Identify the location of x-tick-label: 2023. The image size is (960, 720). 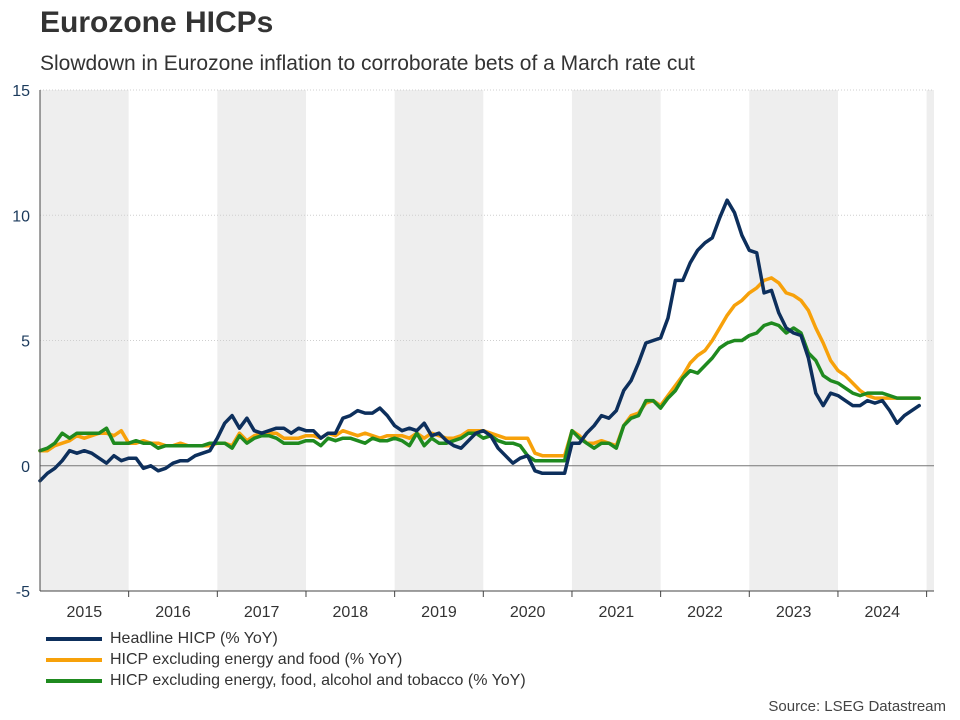
(794, 612).